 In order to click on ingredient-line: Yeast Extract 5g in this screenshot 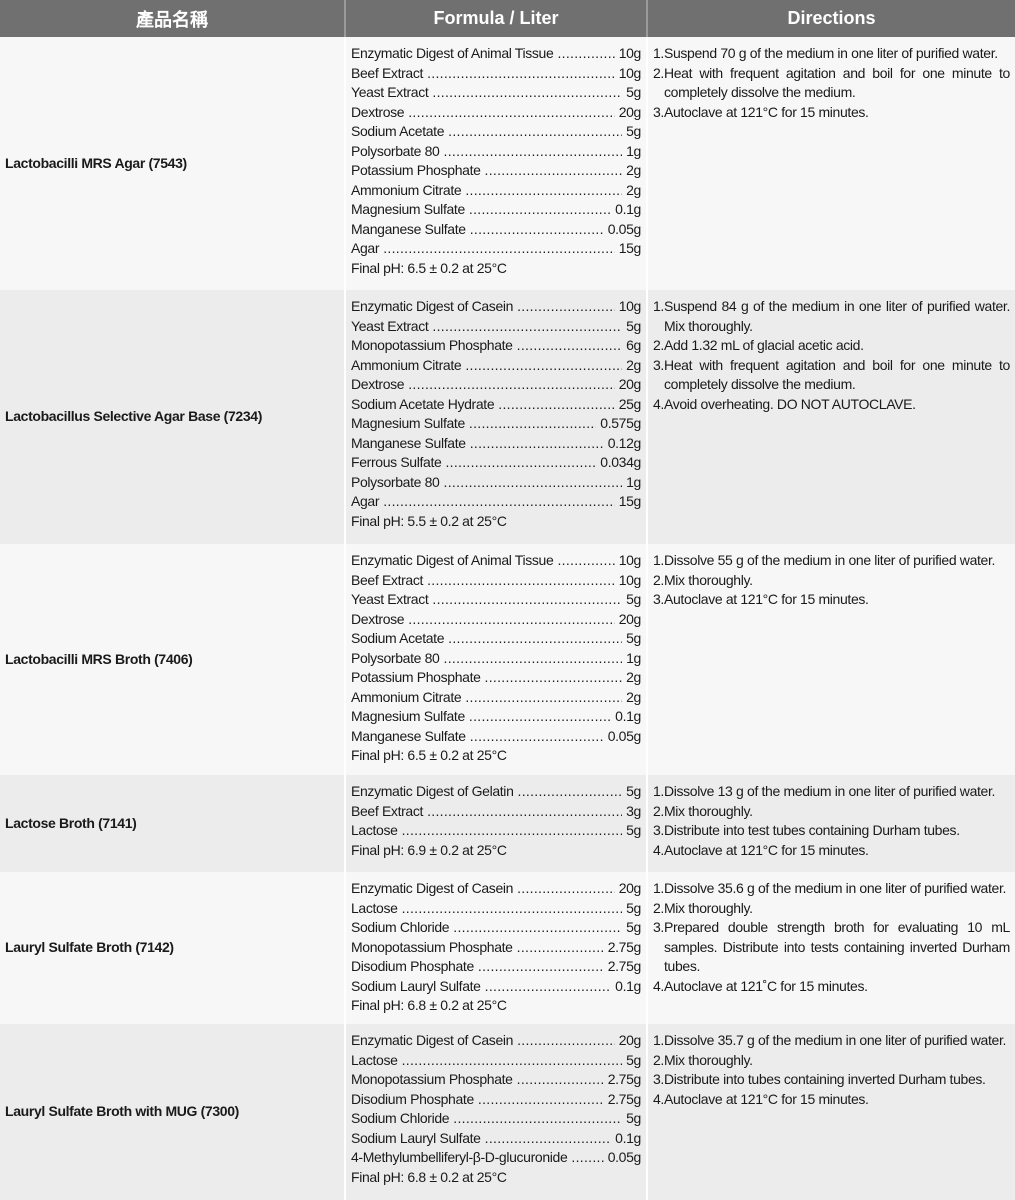, I will do `click(496, 93)`.